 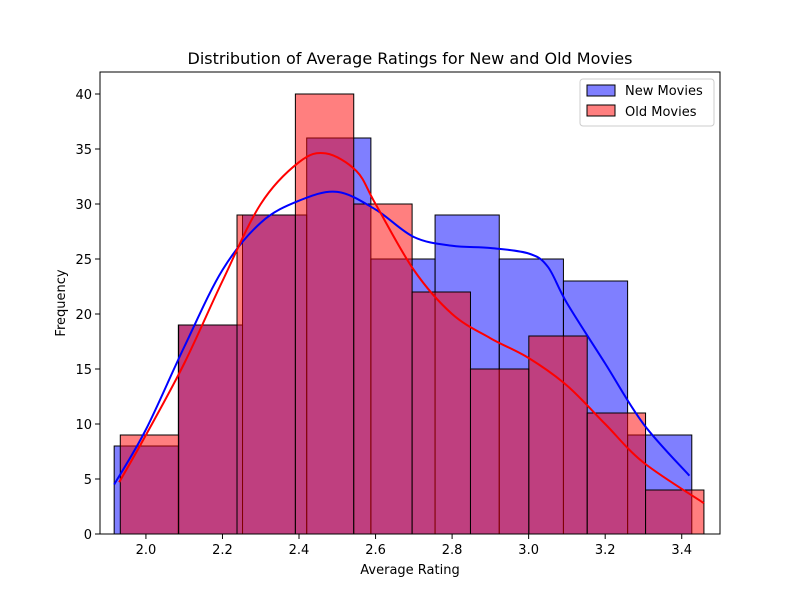 I want to click on x-tick-label: 2.8, so click(x=452, y=550).